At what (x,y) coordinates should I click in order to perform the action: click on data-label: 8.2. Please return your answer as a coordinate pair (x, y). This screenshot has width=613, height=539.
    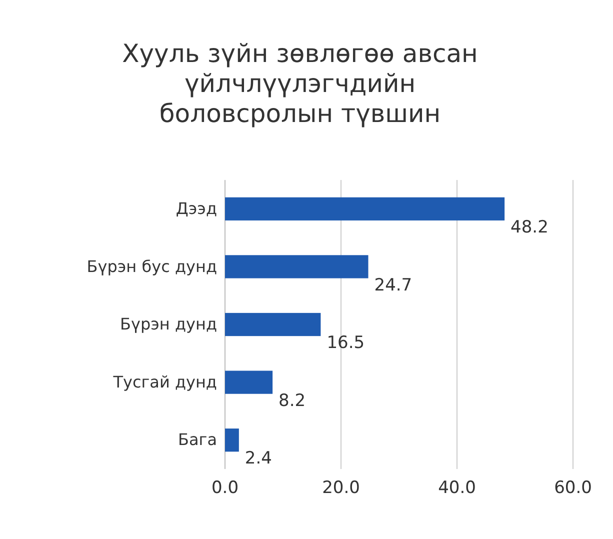
    Looking at the image, I should click on (292, 400).